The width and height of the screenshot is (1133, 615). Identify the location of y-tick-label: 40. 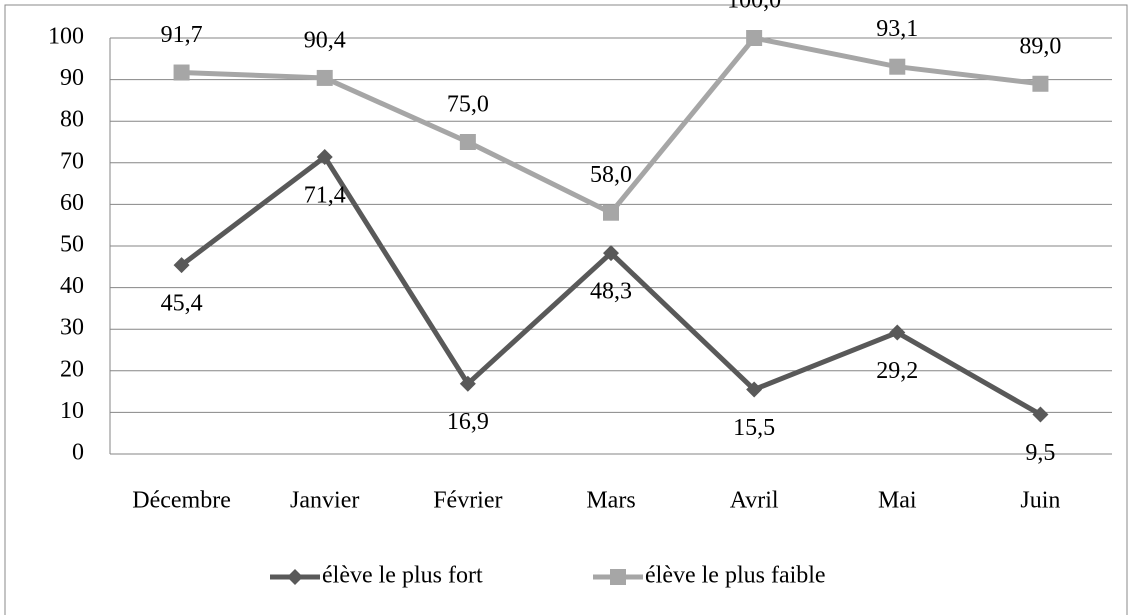
(72, 286).